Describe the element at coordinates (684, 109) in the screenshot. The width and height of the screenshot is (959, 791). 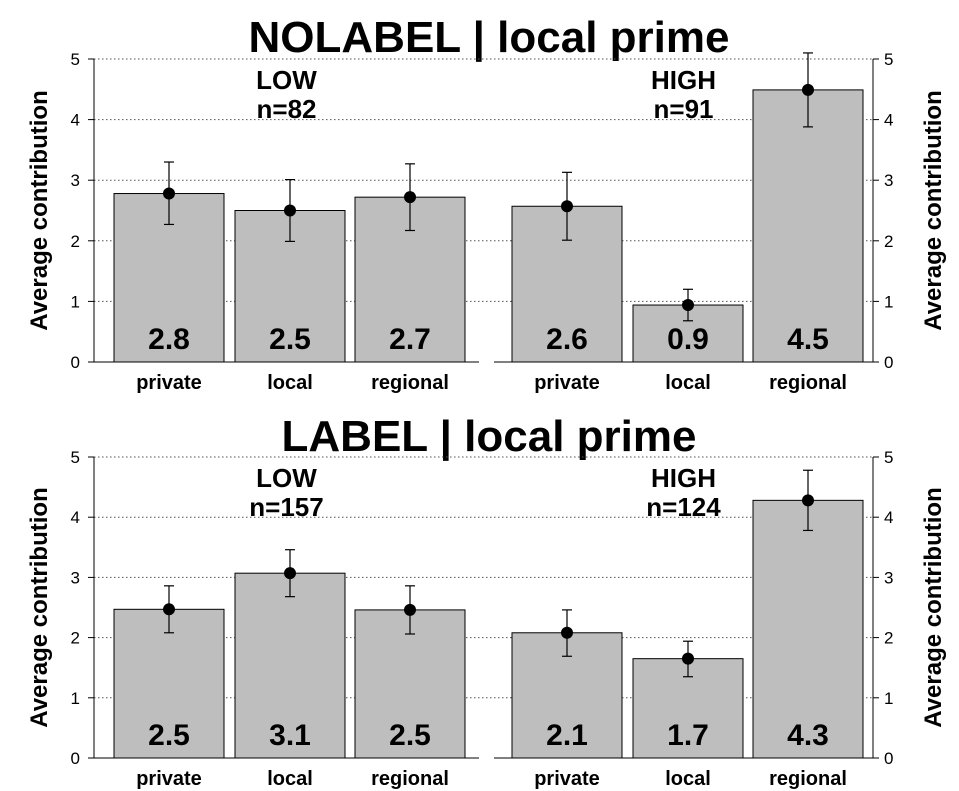
I see `group-n: n=91` at that location.